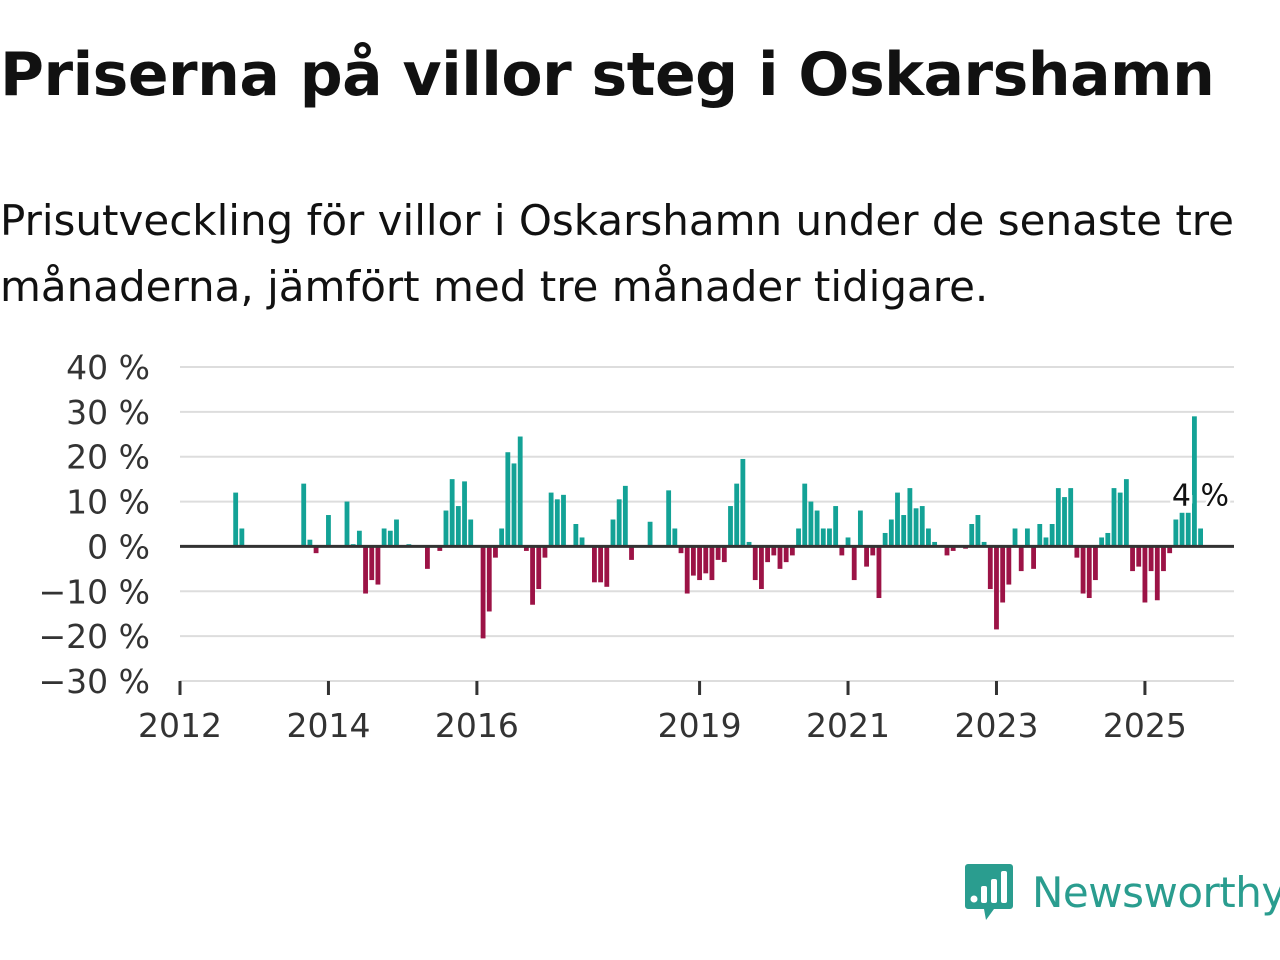  Describe the element at coordinates (1145, 723) in the screenshot. I see `x-tick-label: 2025` at that location.